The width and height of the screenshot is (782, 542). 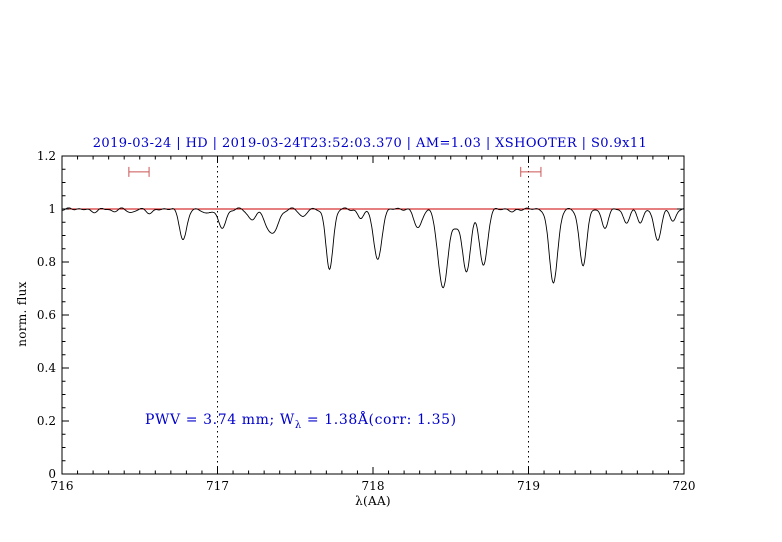 I want to click on pwv-annotation: PWV = 3.74 mm; Wλ = 1.38Å(corr: 1.35), so click(x=301, y=421).